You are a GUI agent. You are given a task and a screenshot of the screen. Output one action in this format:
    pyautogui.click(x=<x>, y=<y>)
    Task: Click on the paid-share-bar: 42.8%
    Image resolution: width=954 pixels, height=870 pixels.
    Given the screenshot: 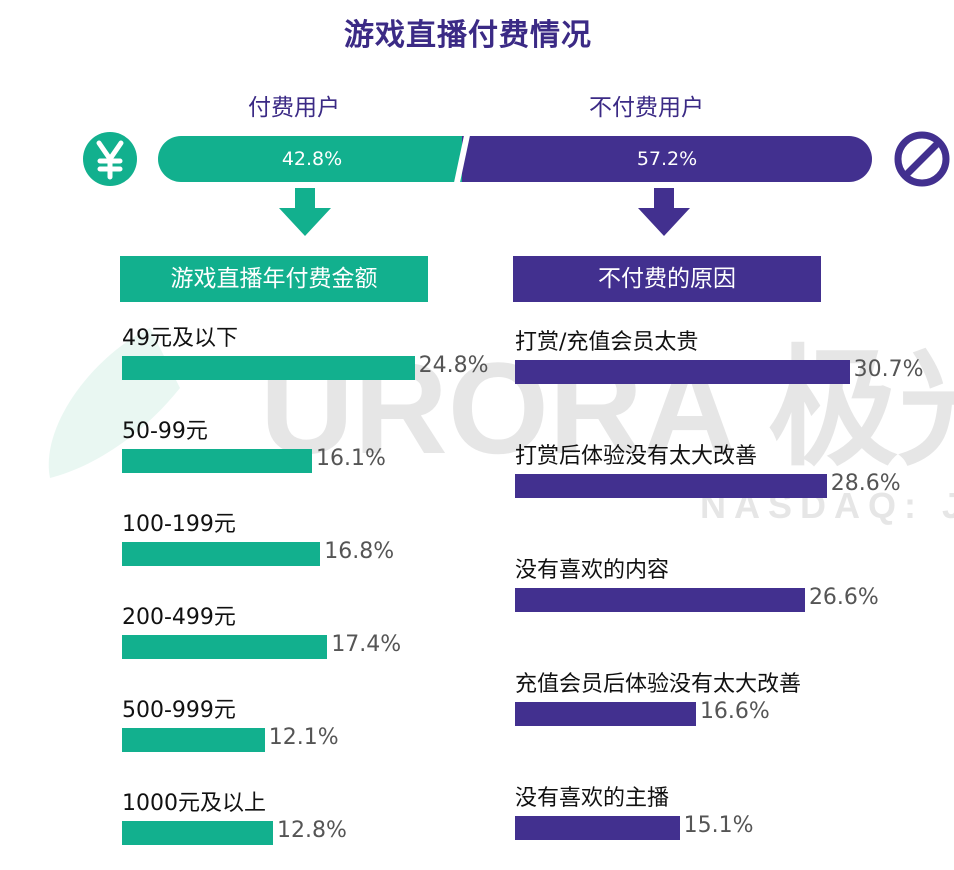 What is the action you would take?
    pyautogui.click(x=312, y=159)
    